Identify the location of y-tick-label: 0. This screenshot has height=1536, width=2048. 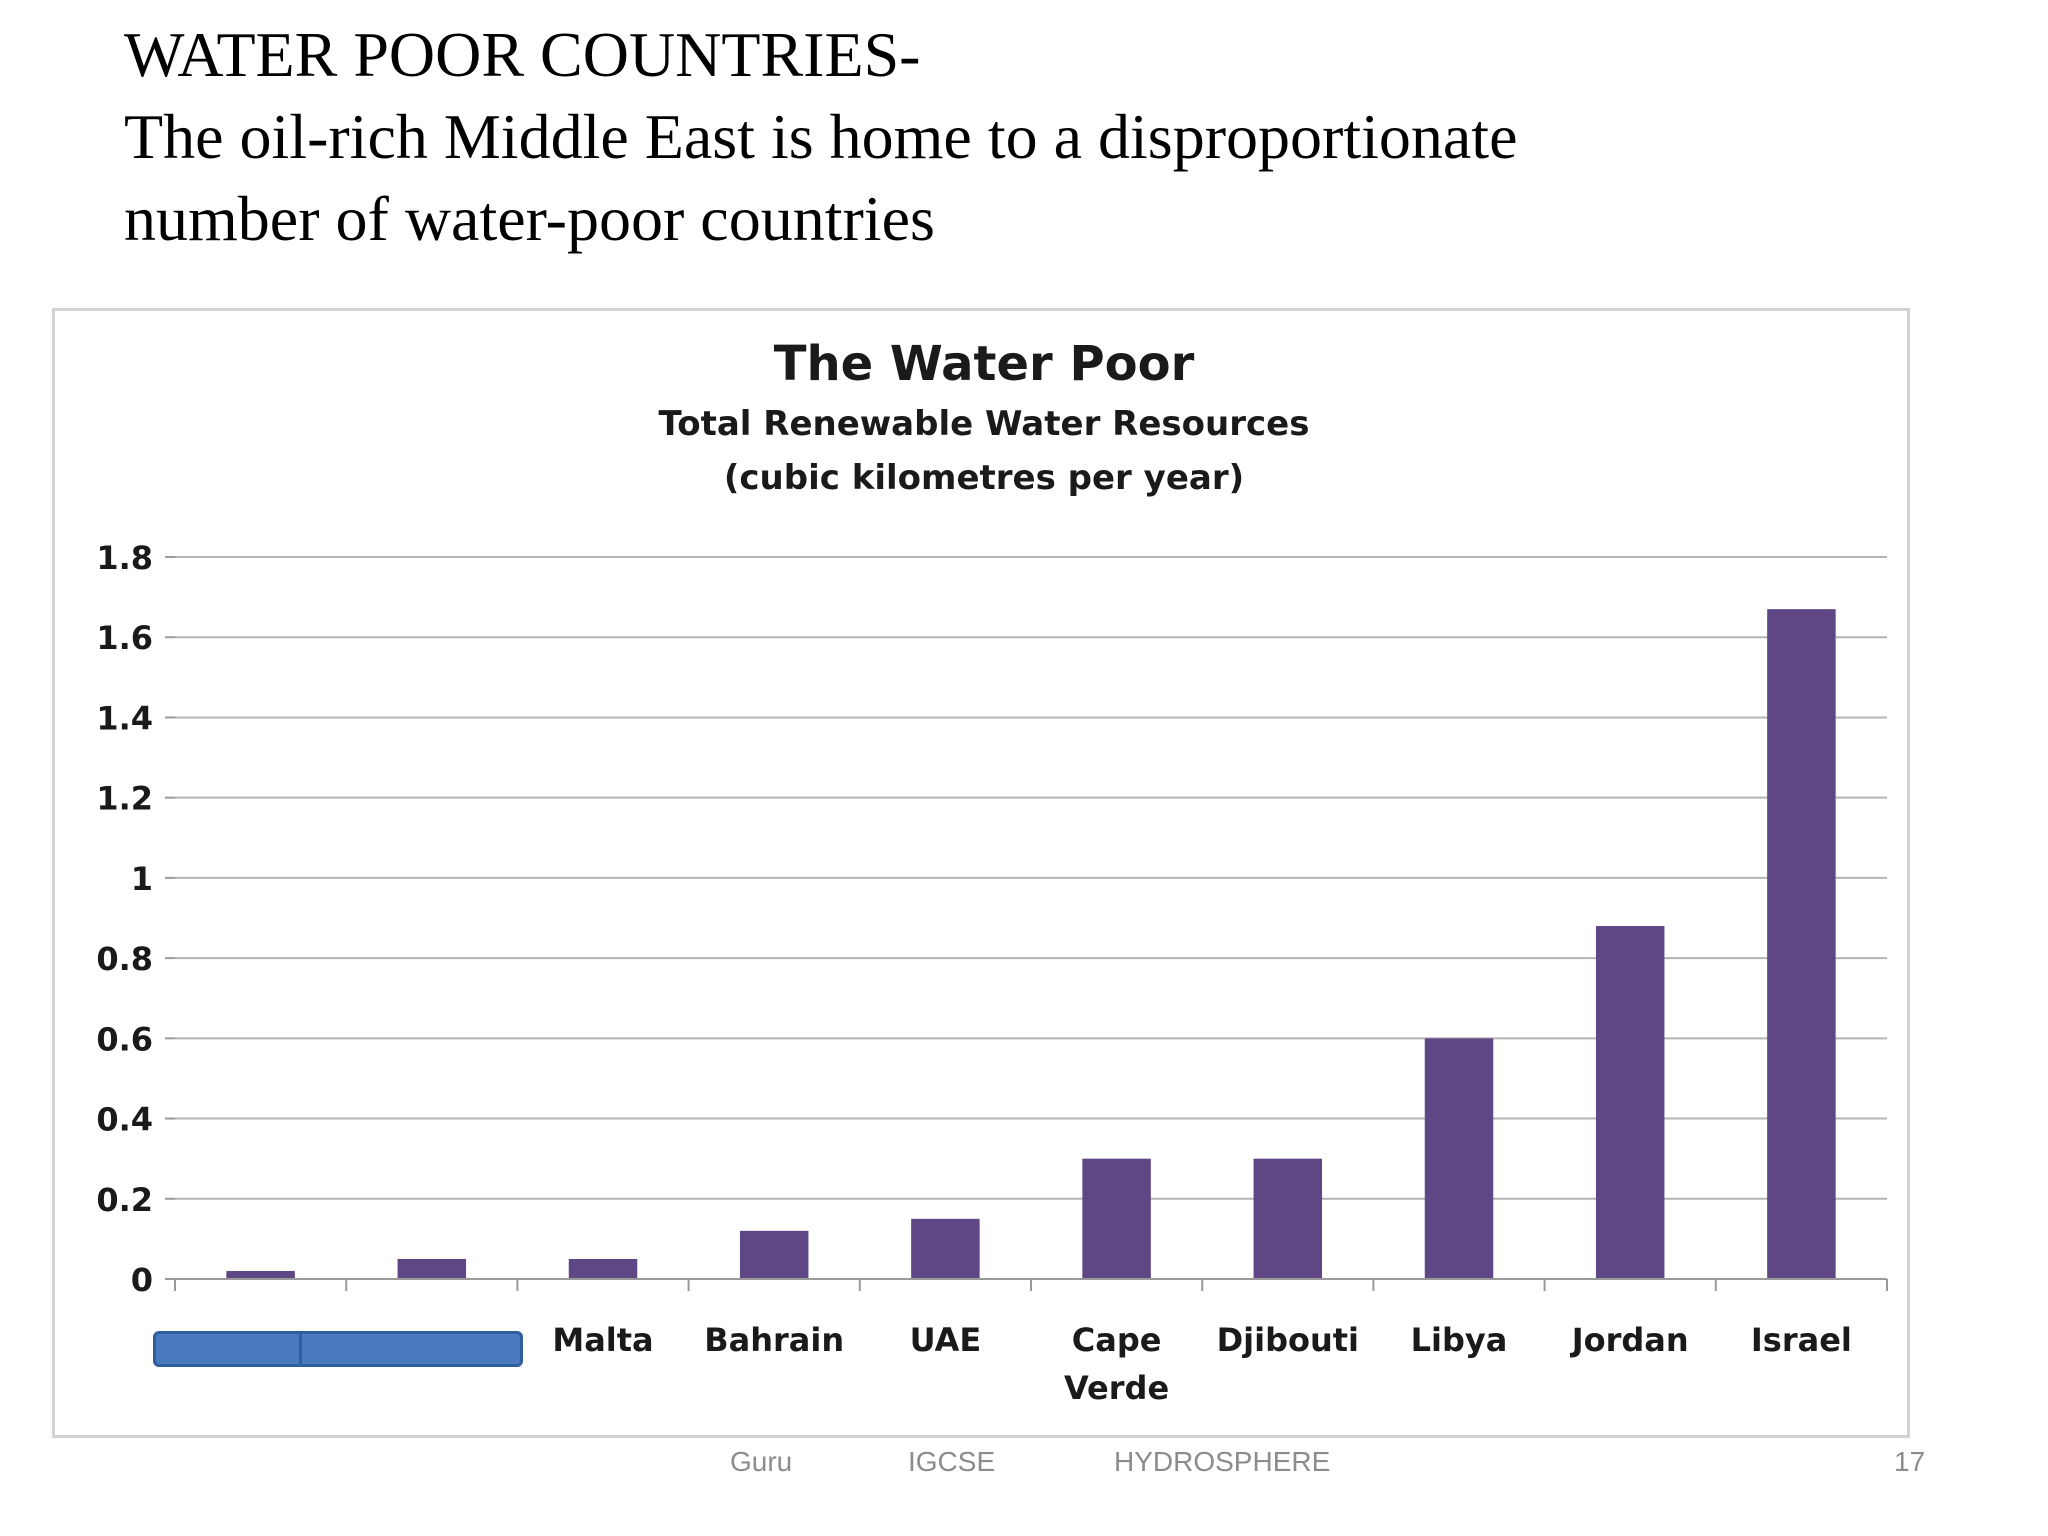
(142, 1280).